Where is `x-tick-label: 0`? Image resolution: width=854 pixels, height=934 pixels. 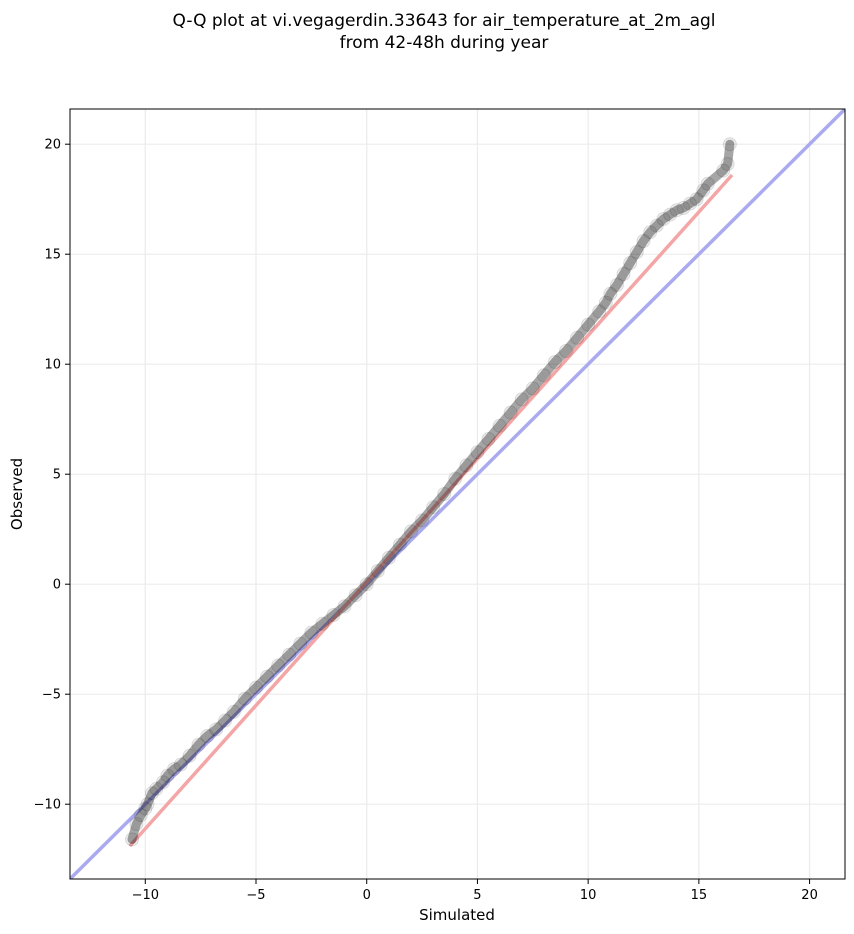
x-tick-label: 0 is located at coordinates (367, 895).